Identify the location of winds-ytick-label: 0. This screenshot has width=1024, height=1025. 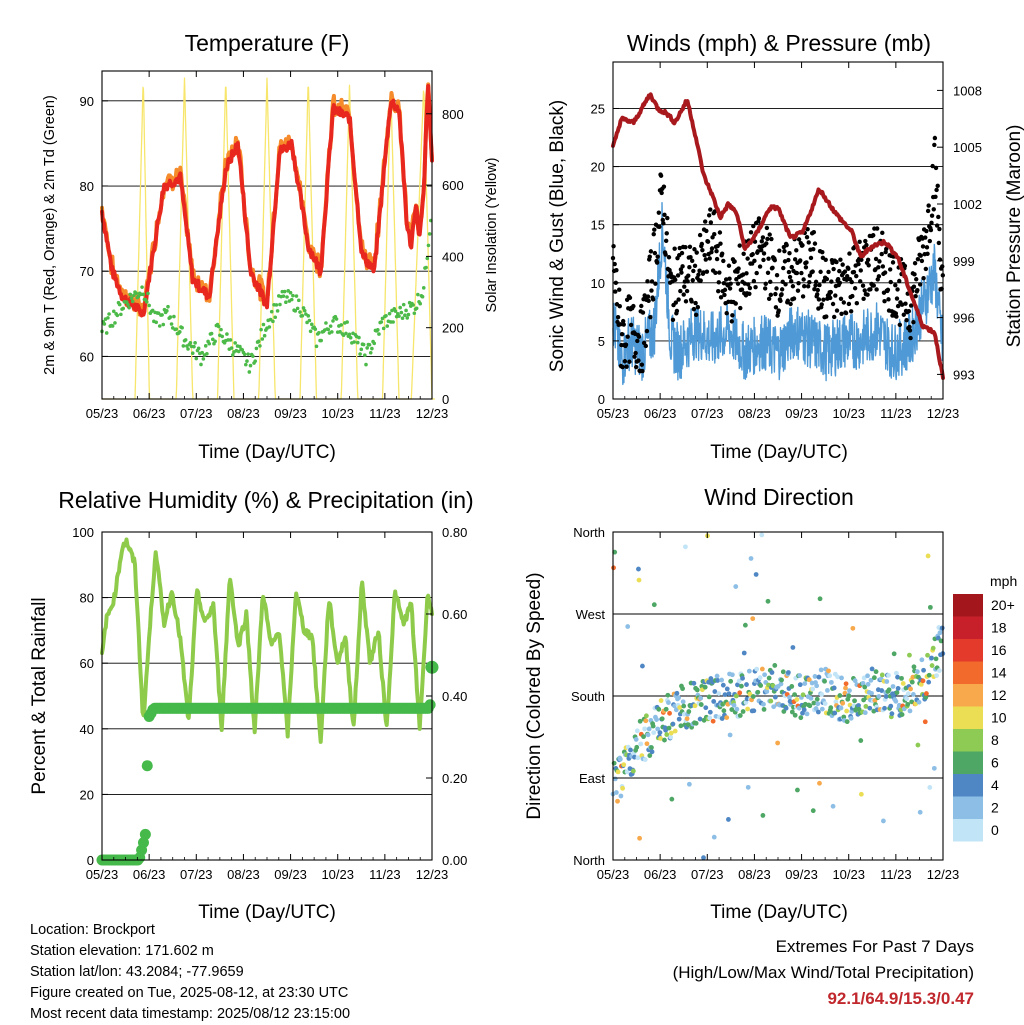
(601, 399).